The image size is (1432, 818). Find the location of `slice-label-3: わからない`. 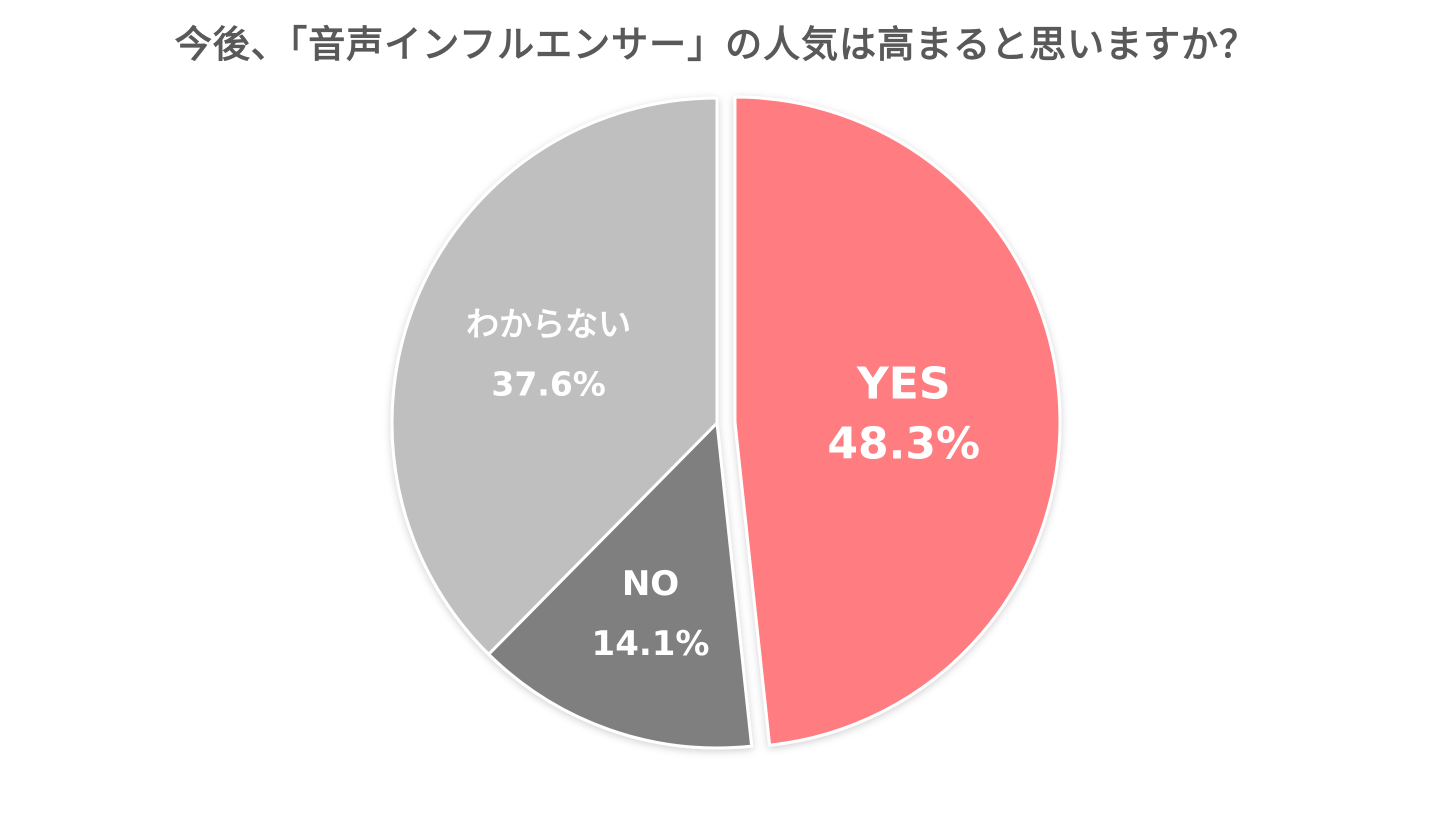

slice-label-3: わからない is located at coordinates (548, 323).